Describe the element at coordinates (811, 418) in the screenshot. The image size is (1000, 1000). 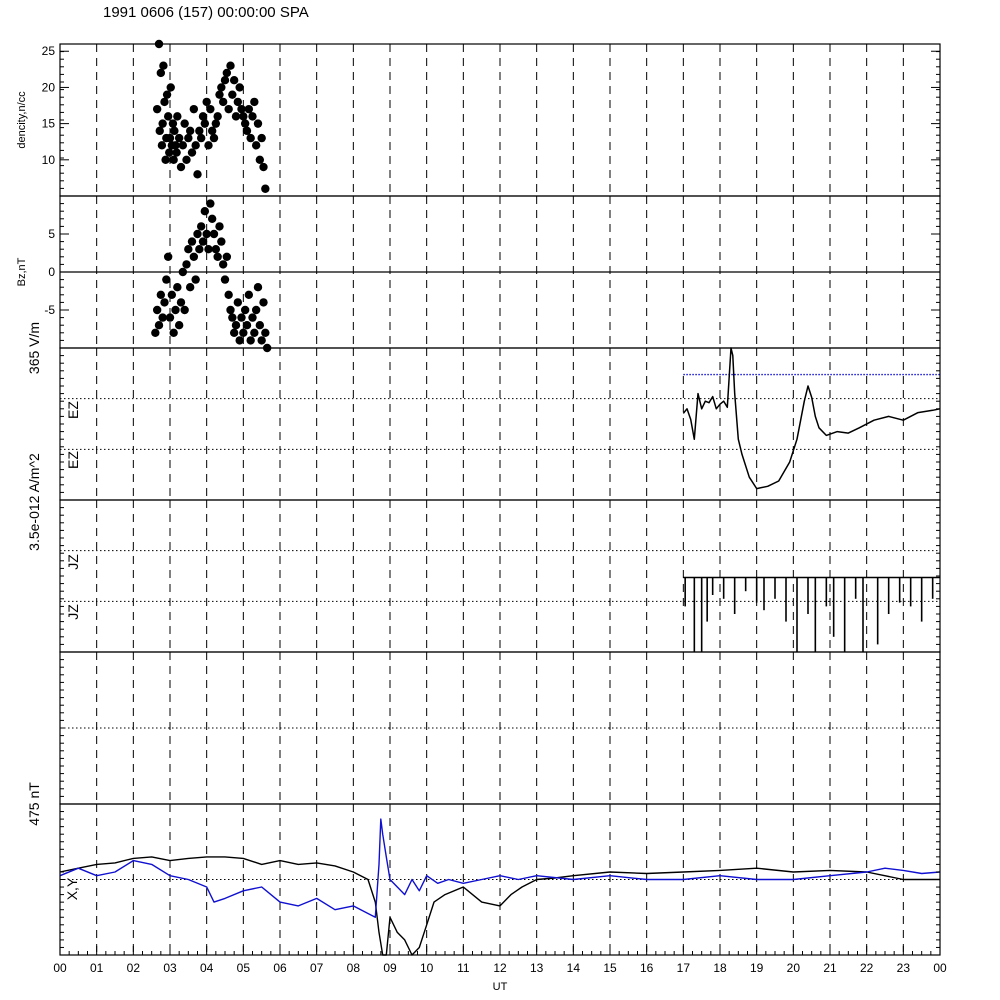
I see `ez-series-line` at that location.